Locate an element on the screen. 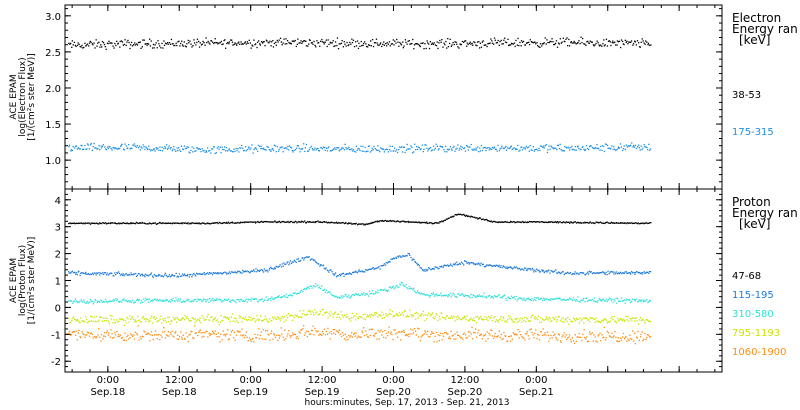 Image resolution: width=800 pixels, height=410 pixels. x-tick-label-date: Sep.21 is located at coordinates (536, 392).